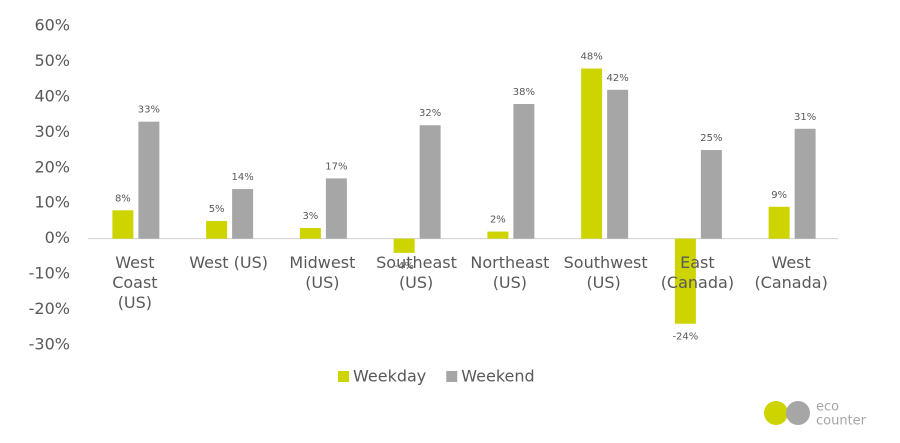 Image resolution: width=900 pixels, height=443 pixels. I want to click on x-tick-label: West Coast (US), so click(135, 282).